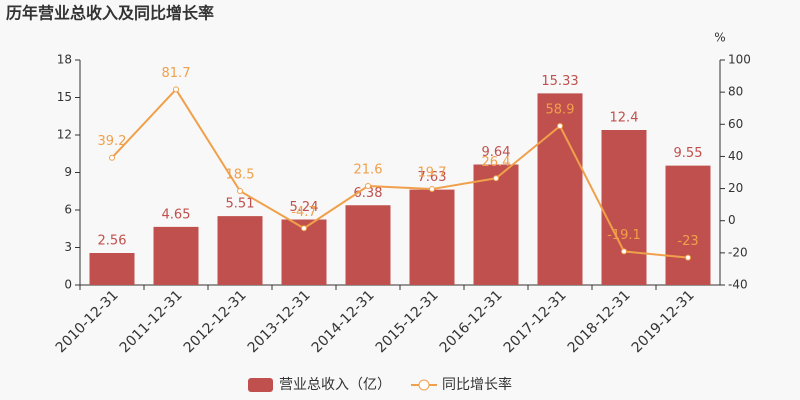 The width and height of the screenshot is (800, 400). Describe the element at coordinates (151, 321) in the screenshot. I see `x-tick-label: 2011-12-31` at that location.